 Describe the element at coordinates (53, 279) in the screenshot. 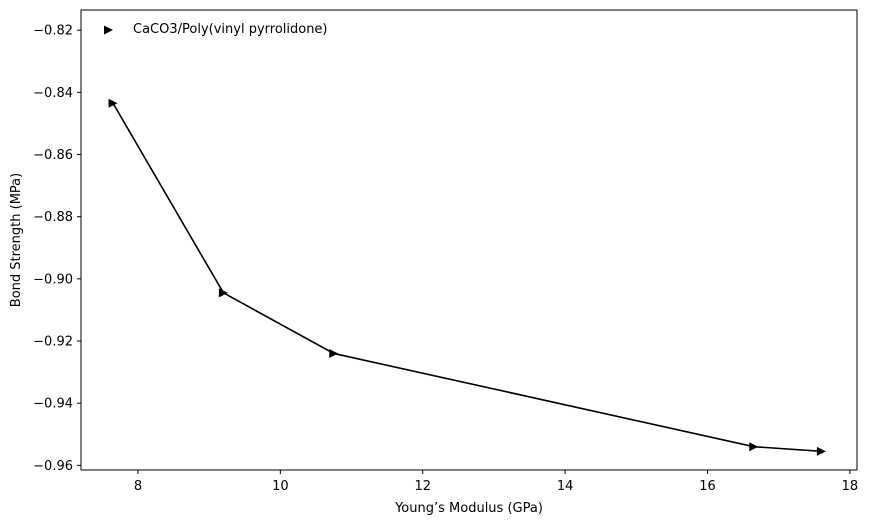

I see `y-tick-label: −0.90` at that location.